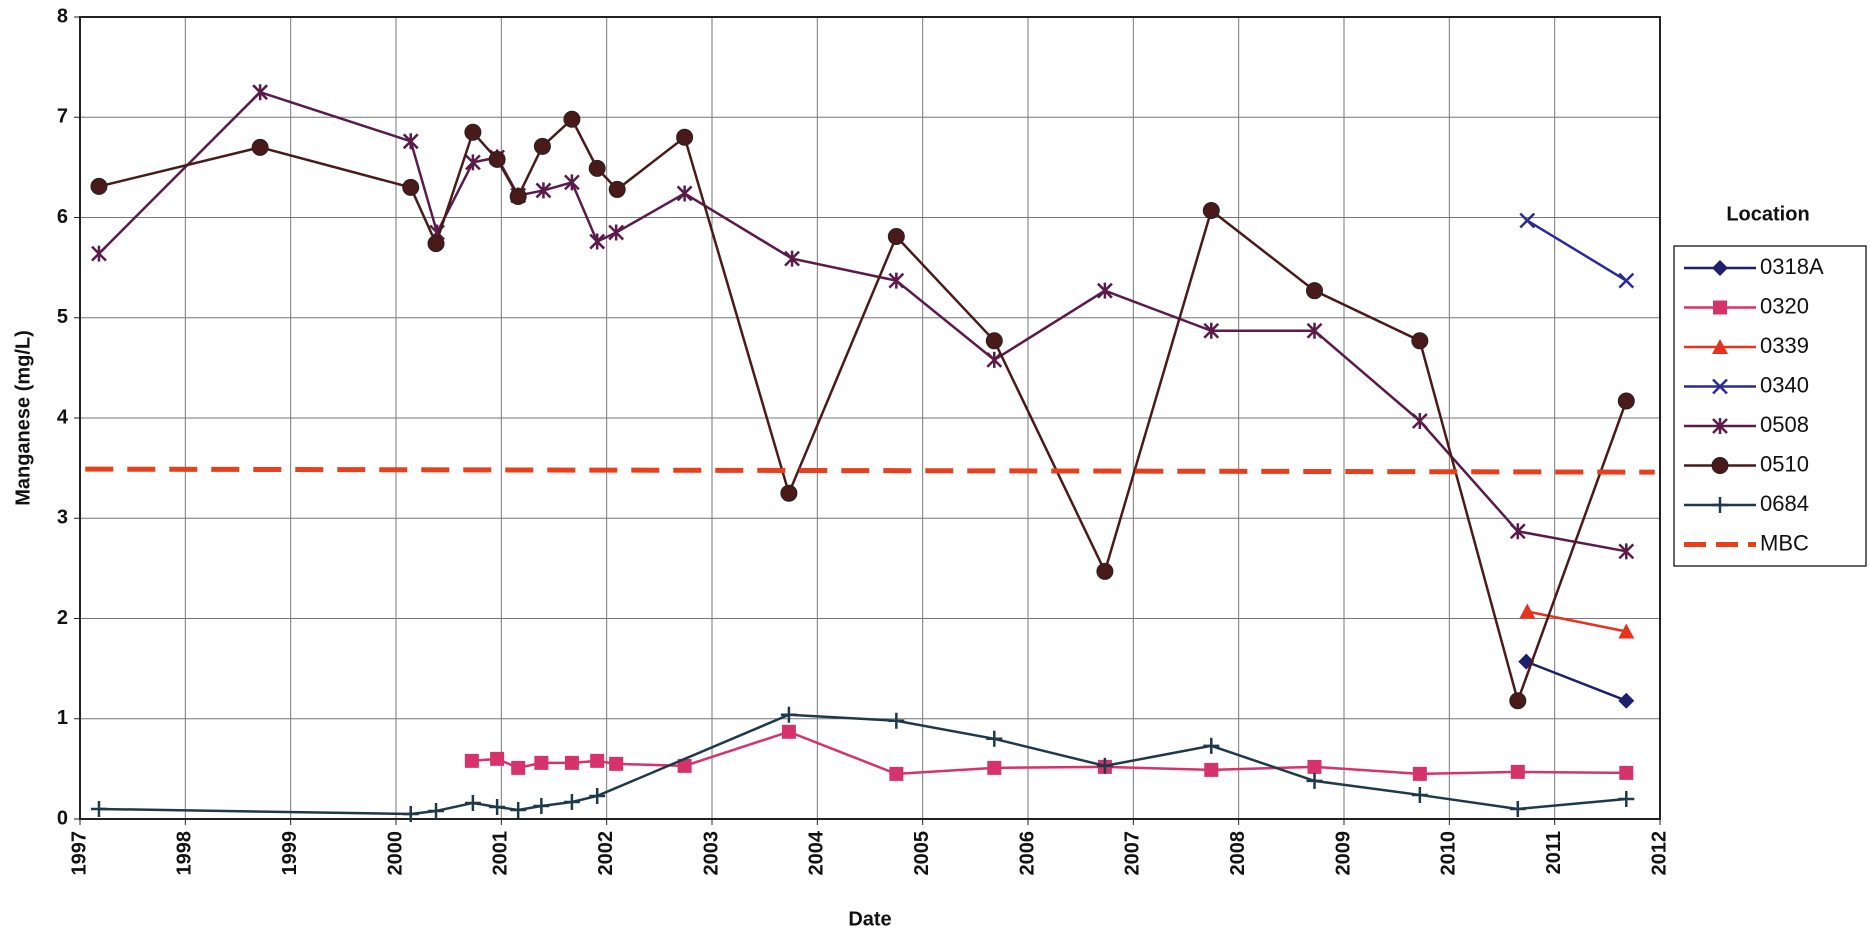 The width and height of the screenshot is (1869, 937). Describe the element at coordinates (395, 853) in the screenshot. I see `x-tick-label: 2000` at that location.